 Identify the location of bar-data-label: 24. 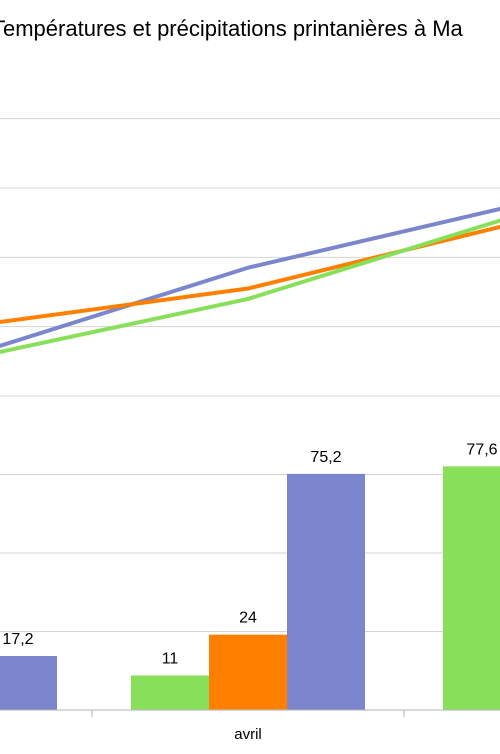
(248, 618).